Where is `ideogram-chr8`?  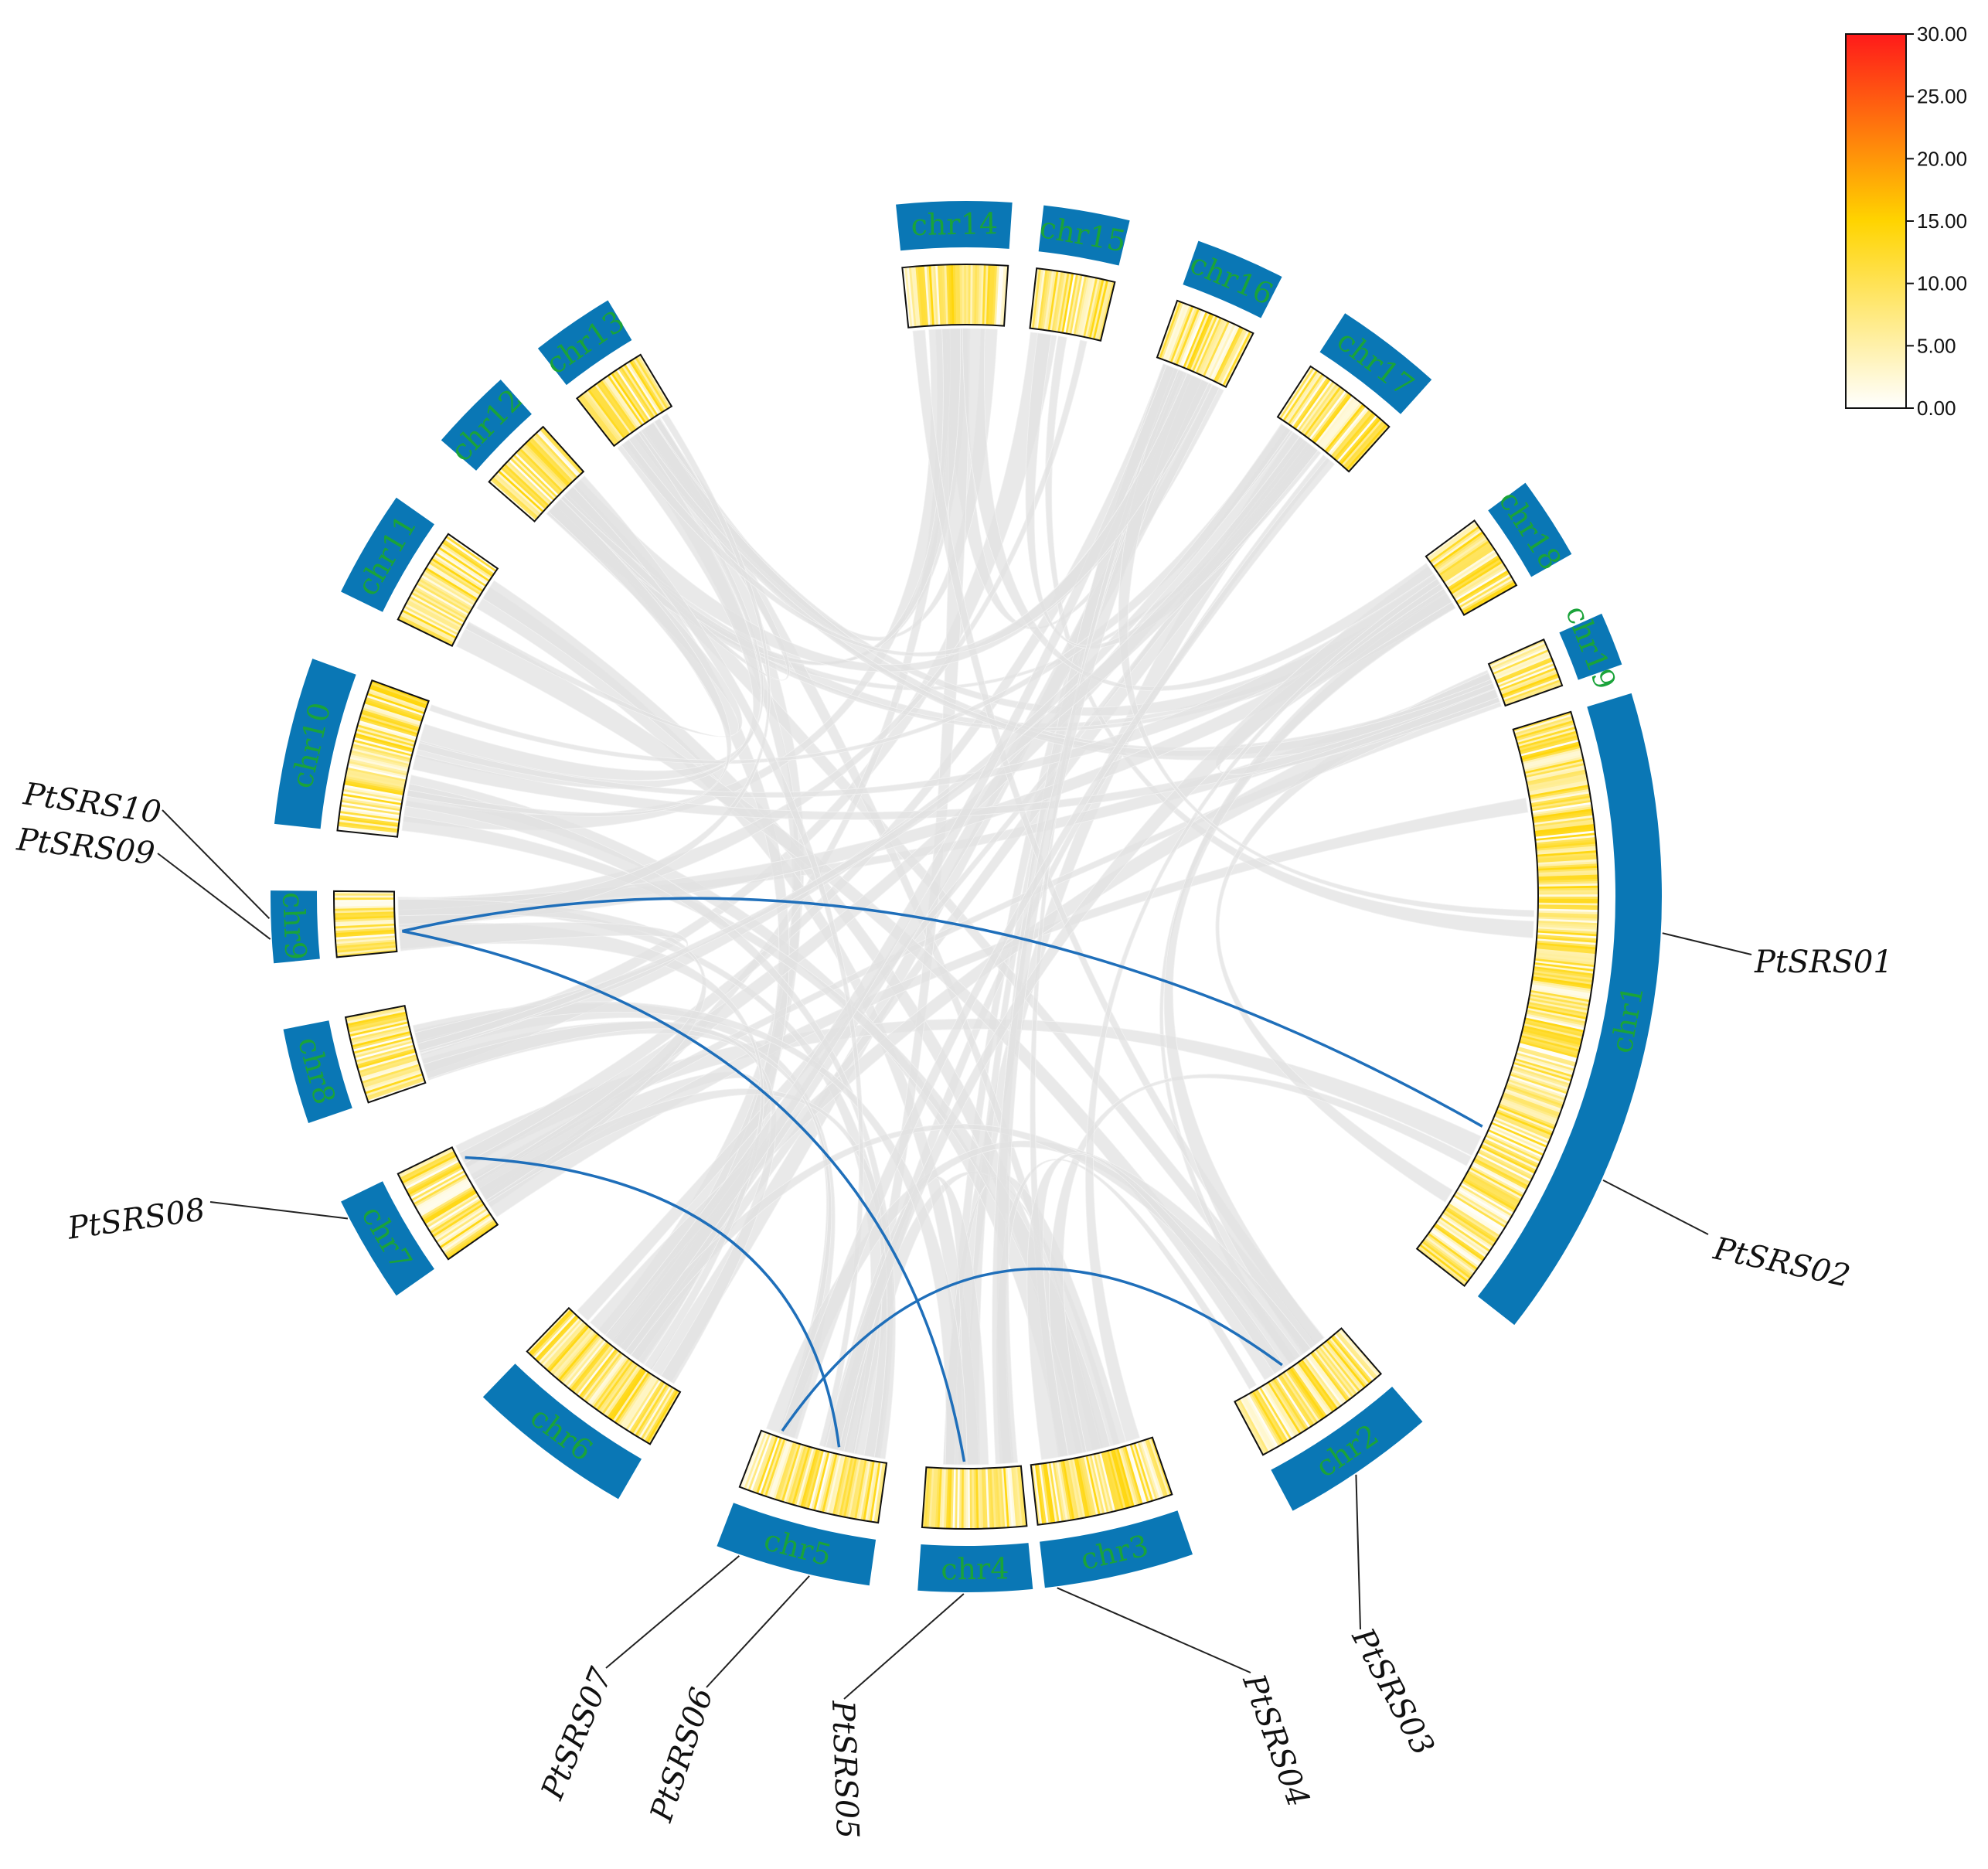 ideogram-chr8 is located at coordinates (317, 1072).